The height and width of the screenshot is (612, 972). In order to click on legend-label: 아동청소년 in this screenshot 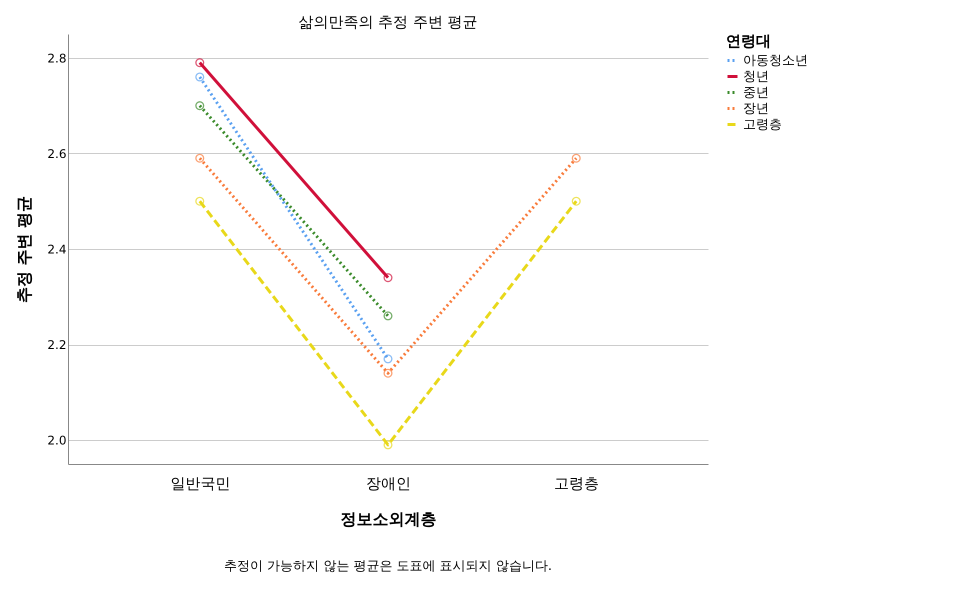, I will do `click(775, 61)`.